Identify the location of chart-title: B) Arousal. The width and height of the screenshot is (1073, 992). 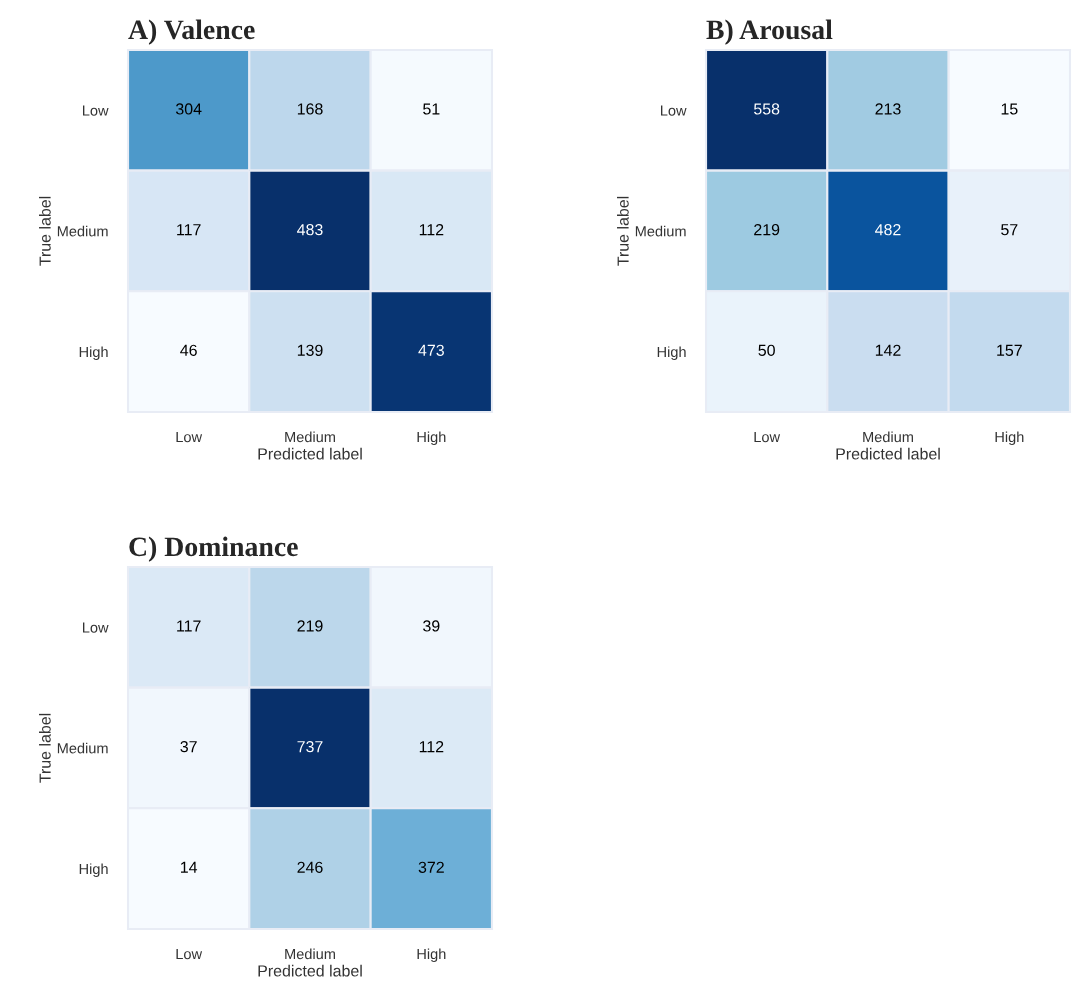
(769, 32).